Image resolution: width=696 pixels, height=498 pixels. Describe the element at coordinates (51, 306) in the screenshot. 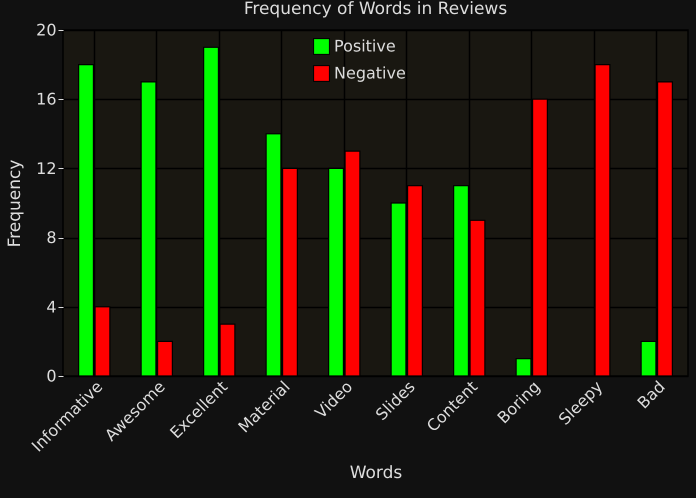

I see `y-tick-label: 4` at that location.